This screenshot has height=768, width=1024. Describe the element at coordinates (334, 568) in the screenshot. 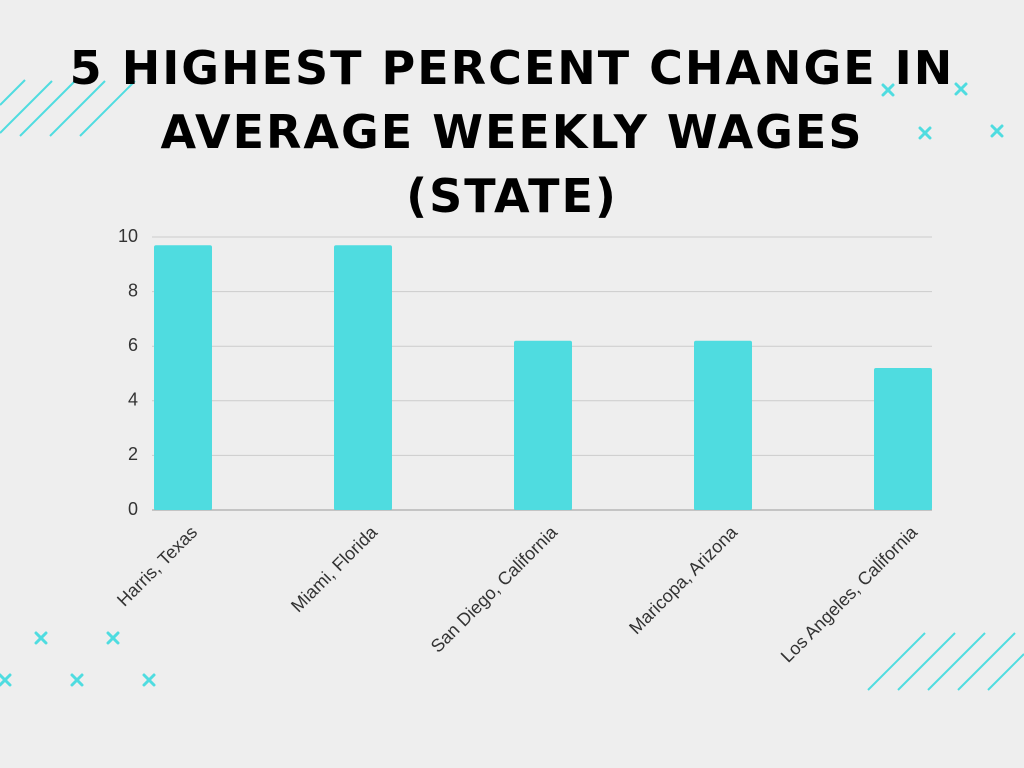

I see `x-tick-label: Miami, Florida` at that location.